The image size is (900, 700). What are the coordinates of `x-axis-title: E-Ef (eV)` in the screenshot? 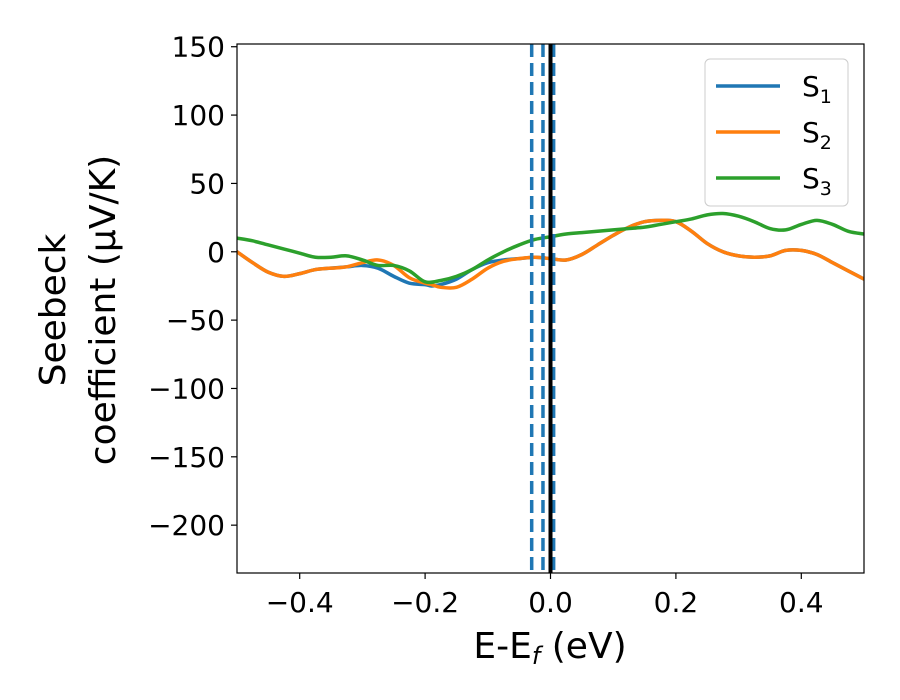 It's located at (549, 648).